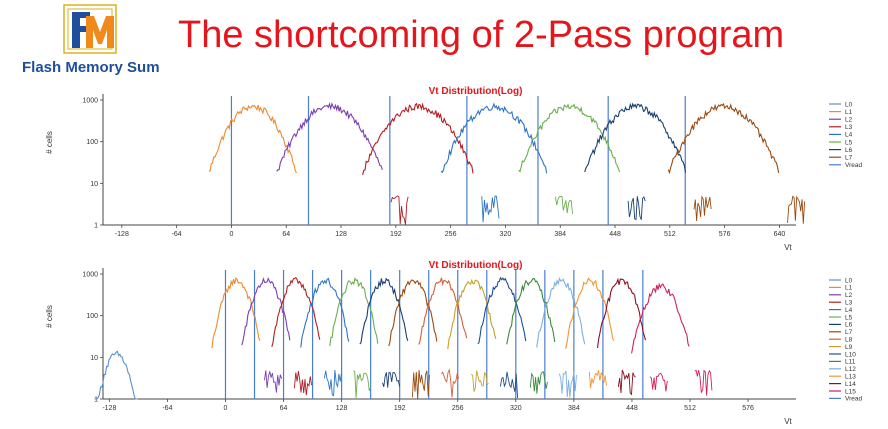 This screenshot has width=888, height=429. I want to click on legend-entry: L0, so click(849, 280).